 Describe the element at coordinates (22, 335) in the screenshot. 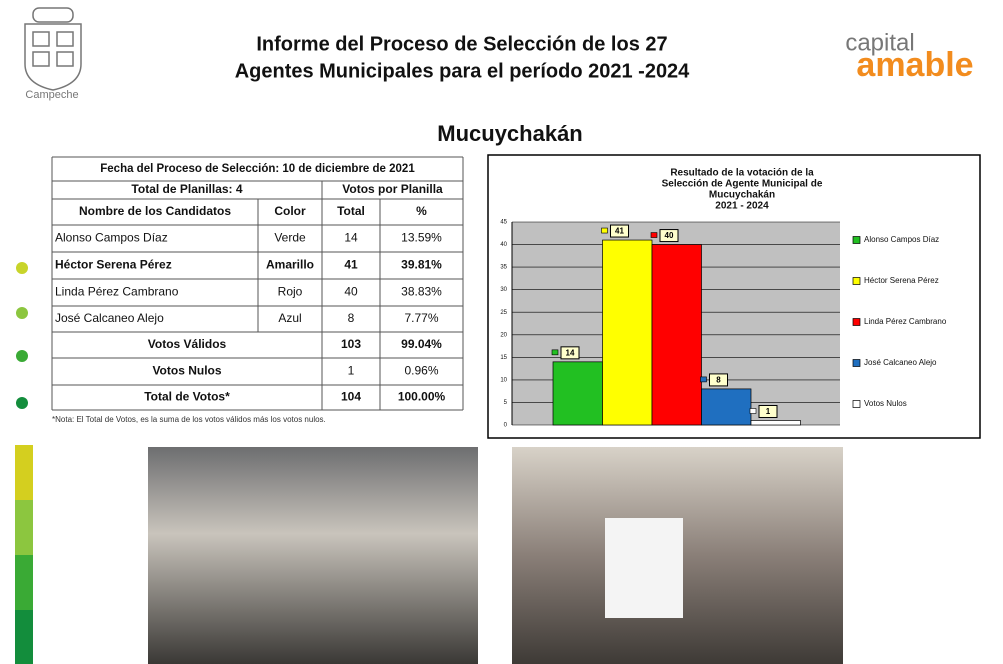

I see `side-dots` at that location.